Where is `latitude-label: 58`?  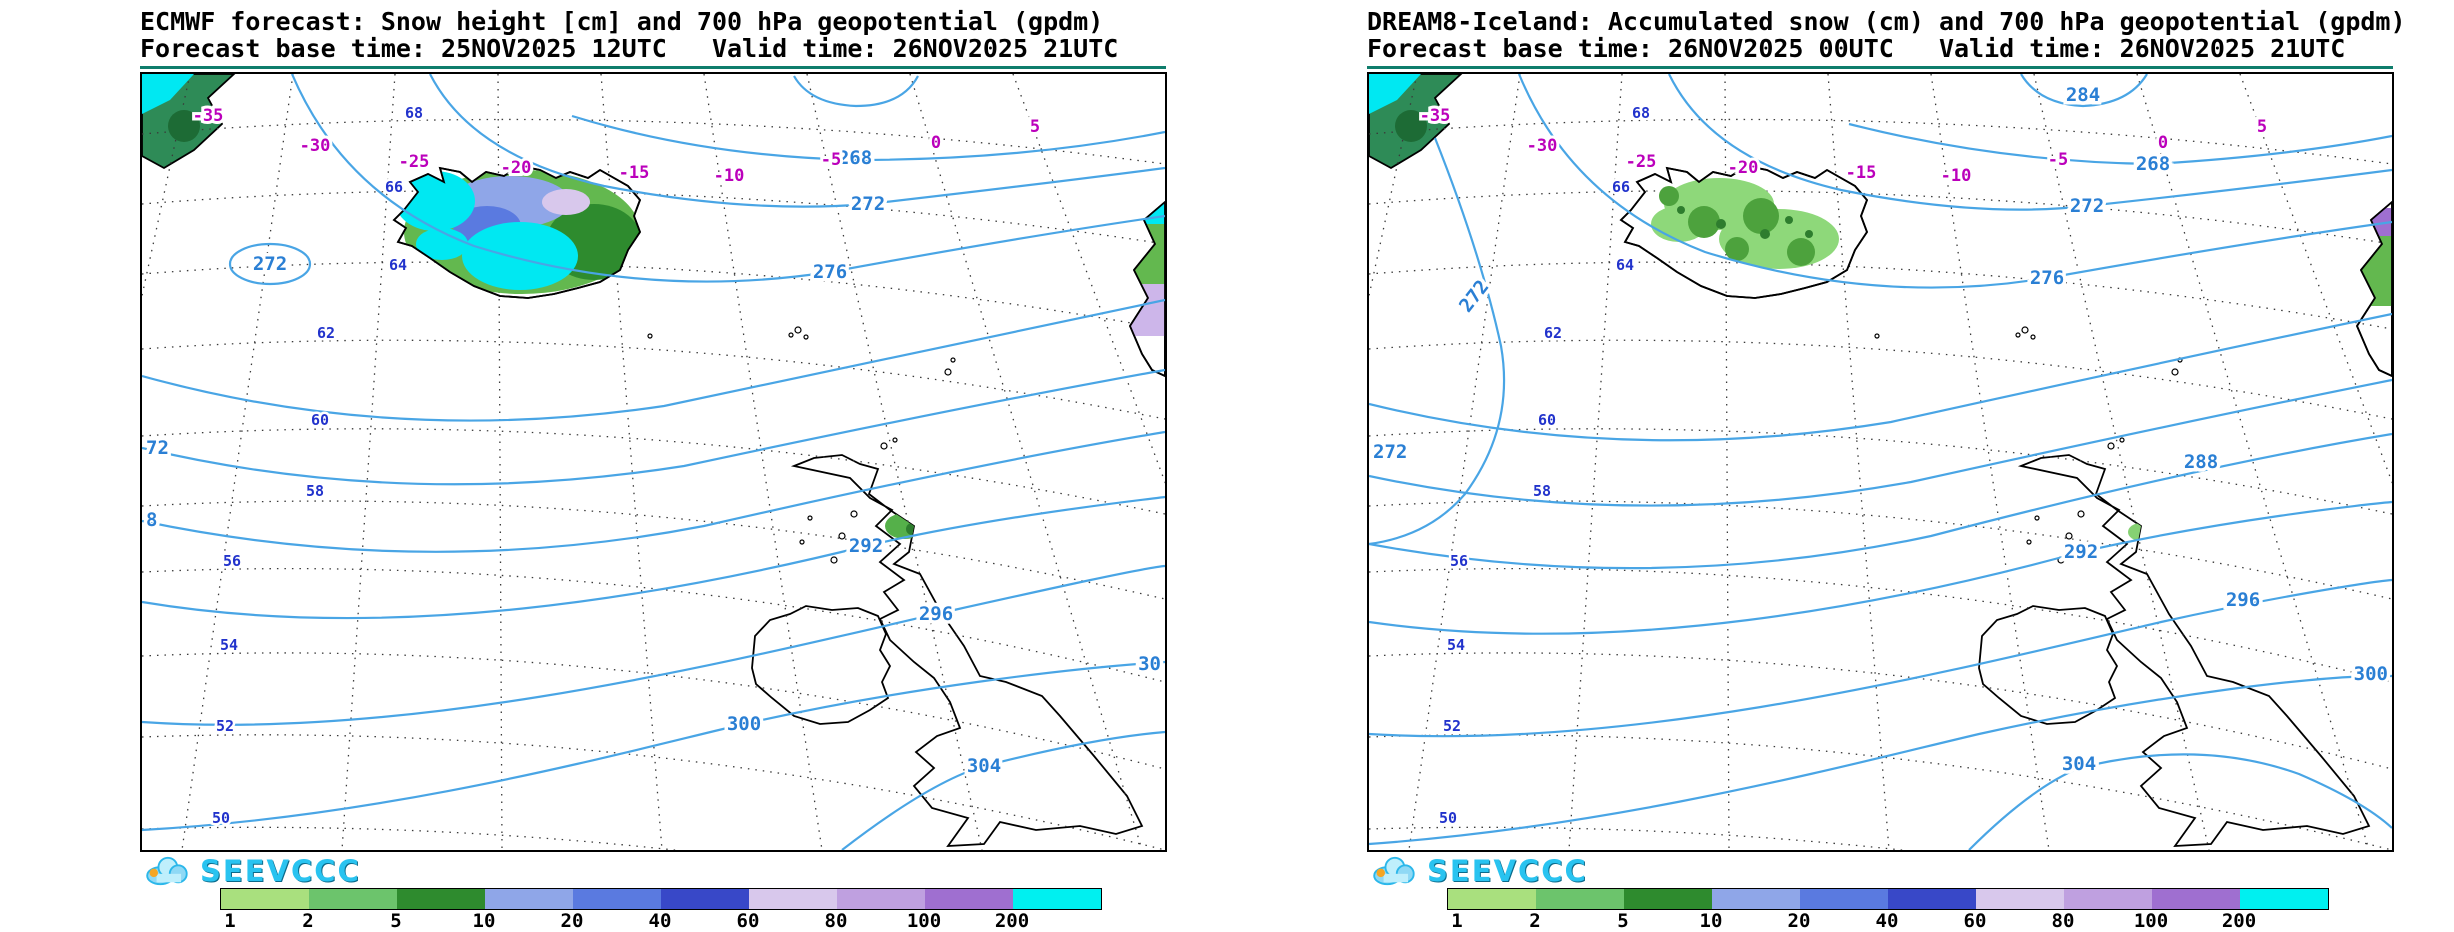 latitude-label: 58 is located at coordinates (315, 491).